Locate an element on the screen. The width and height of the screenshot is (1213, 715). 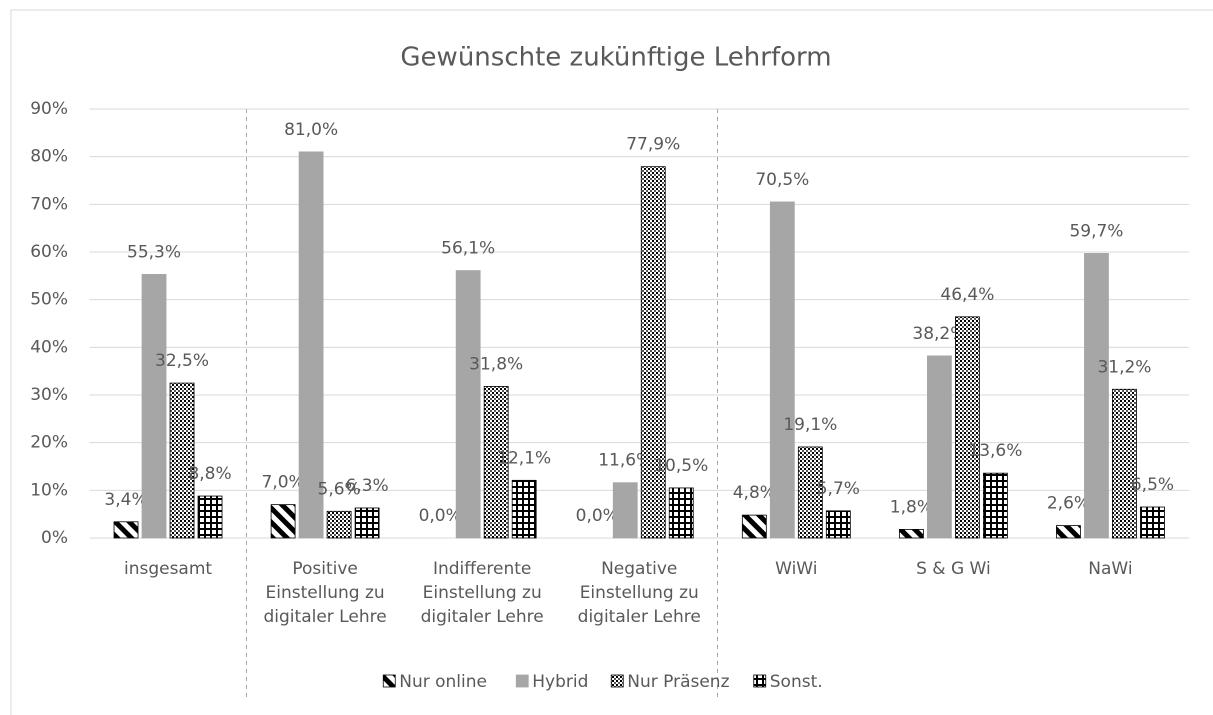
value-label: 32,5% is located at coordinates (182, 361).